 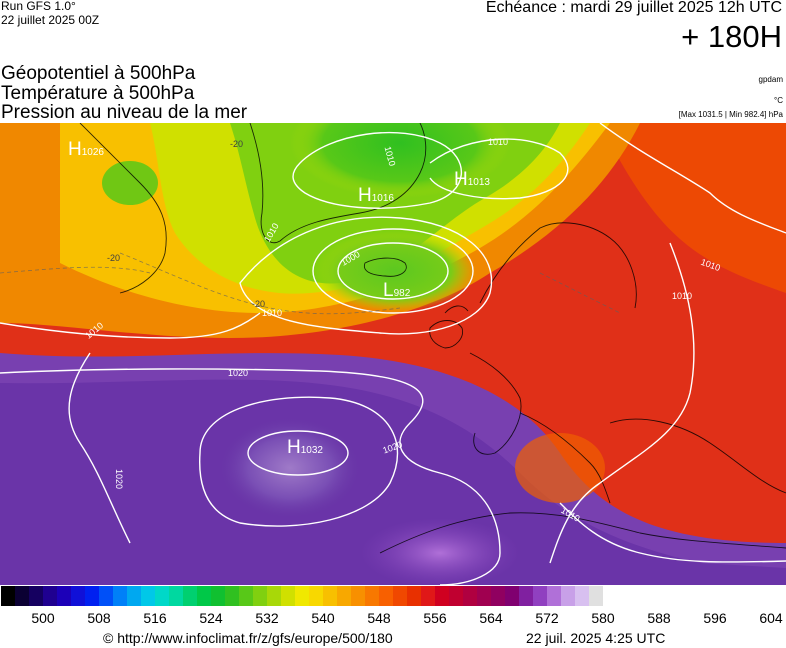 What do you see at coordinates (305, 447) in the screenshot?
I see `center-h-1032: H1032` at bounding box center [305, 447].